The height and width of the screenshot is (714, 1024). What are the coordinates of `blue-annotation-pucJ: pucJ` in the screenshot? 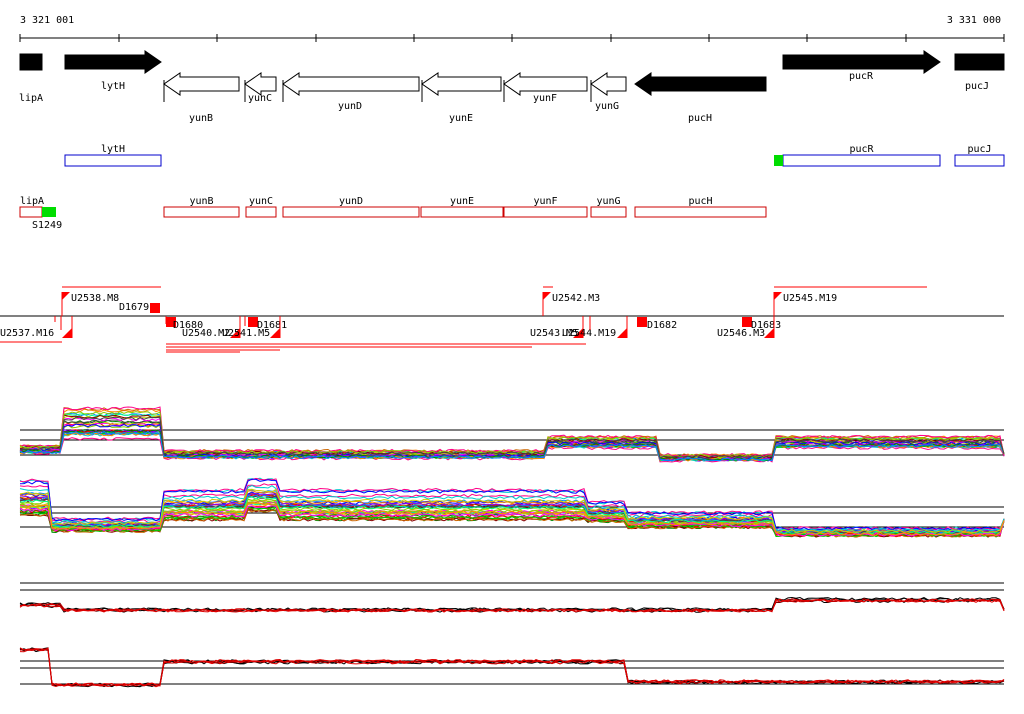 It's located at (979, 155).